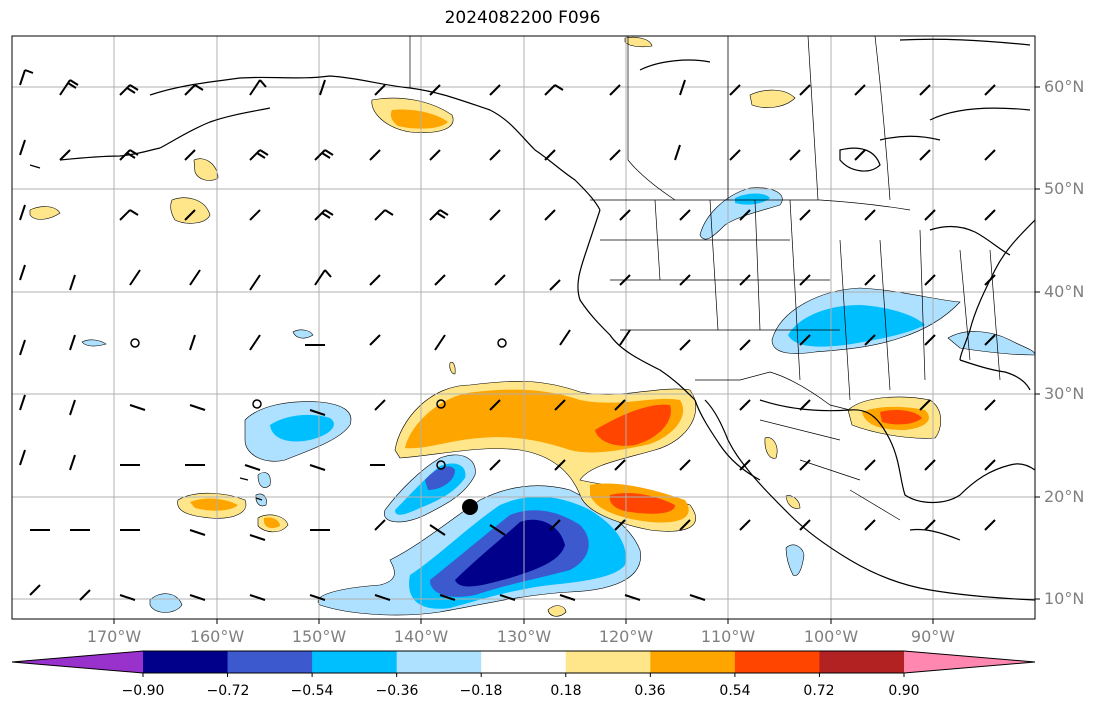  Describe the element at coordinates (566, 691) in the screenshot. I see `colorbar-label: 0.18` at that location.